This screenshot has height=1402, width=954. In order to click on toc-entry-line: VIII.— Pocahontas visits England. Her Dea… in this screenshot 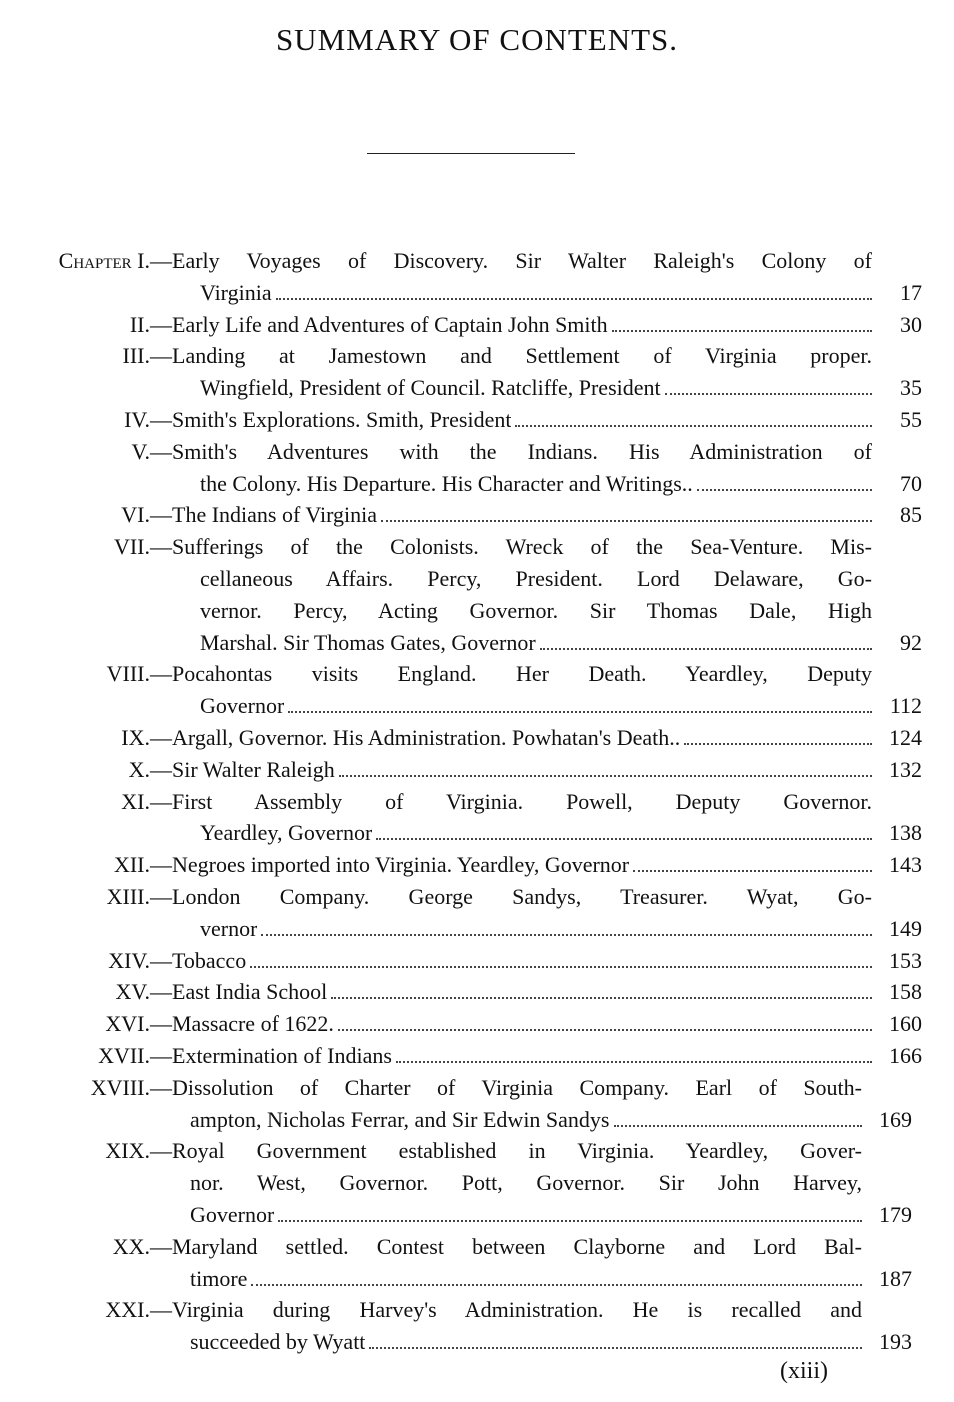, I will do `click(472, 676)`.